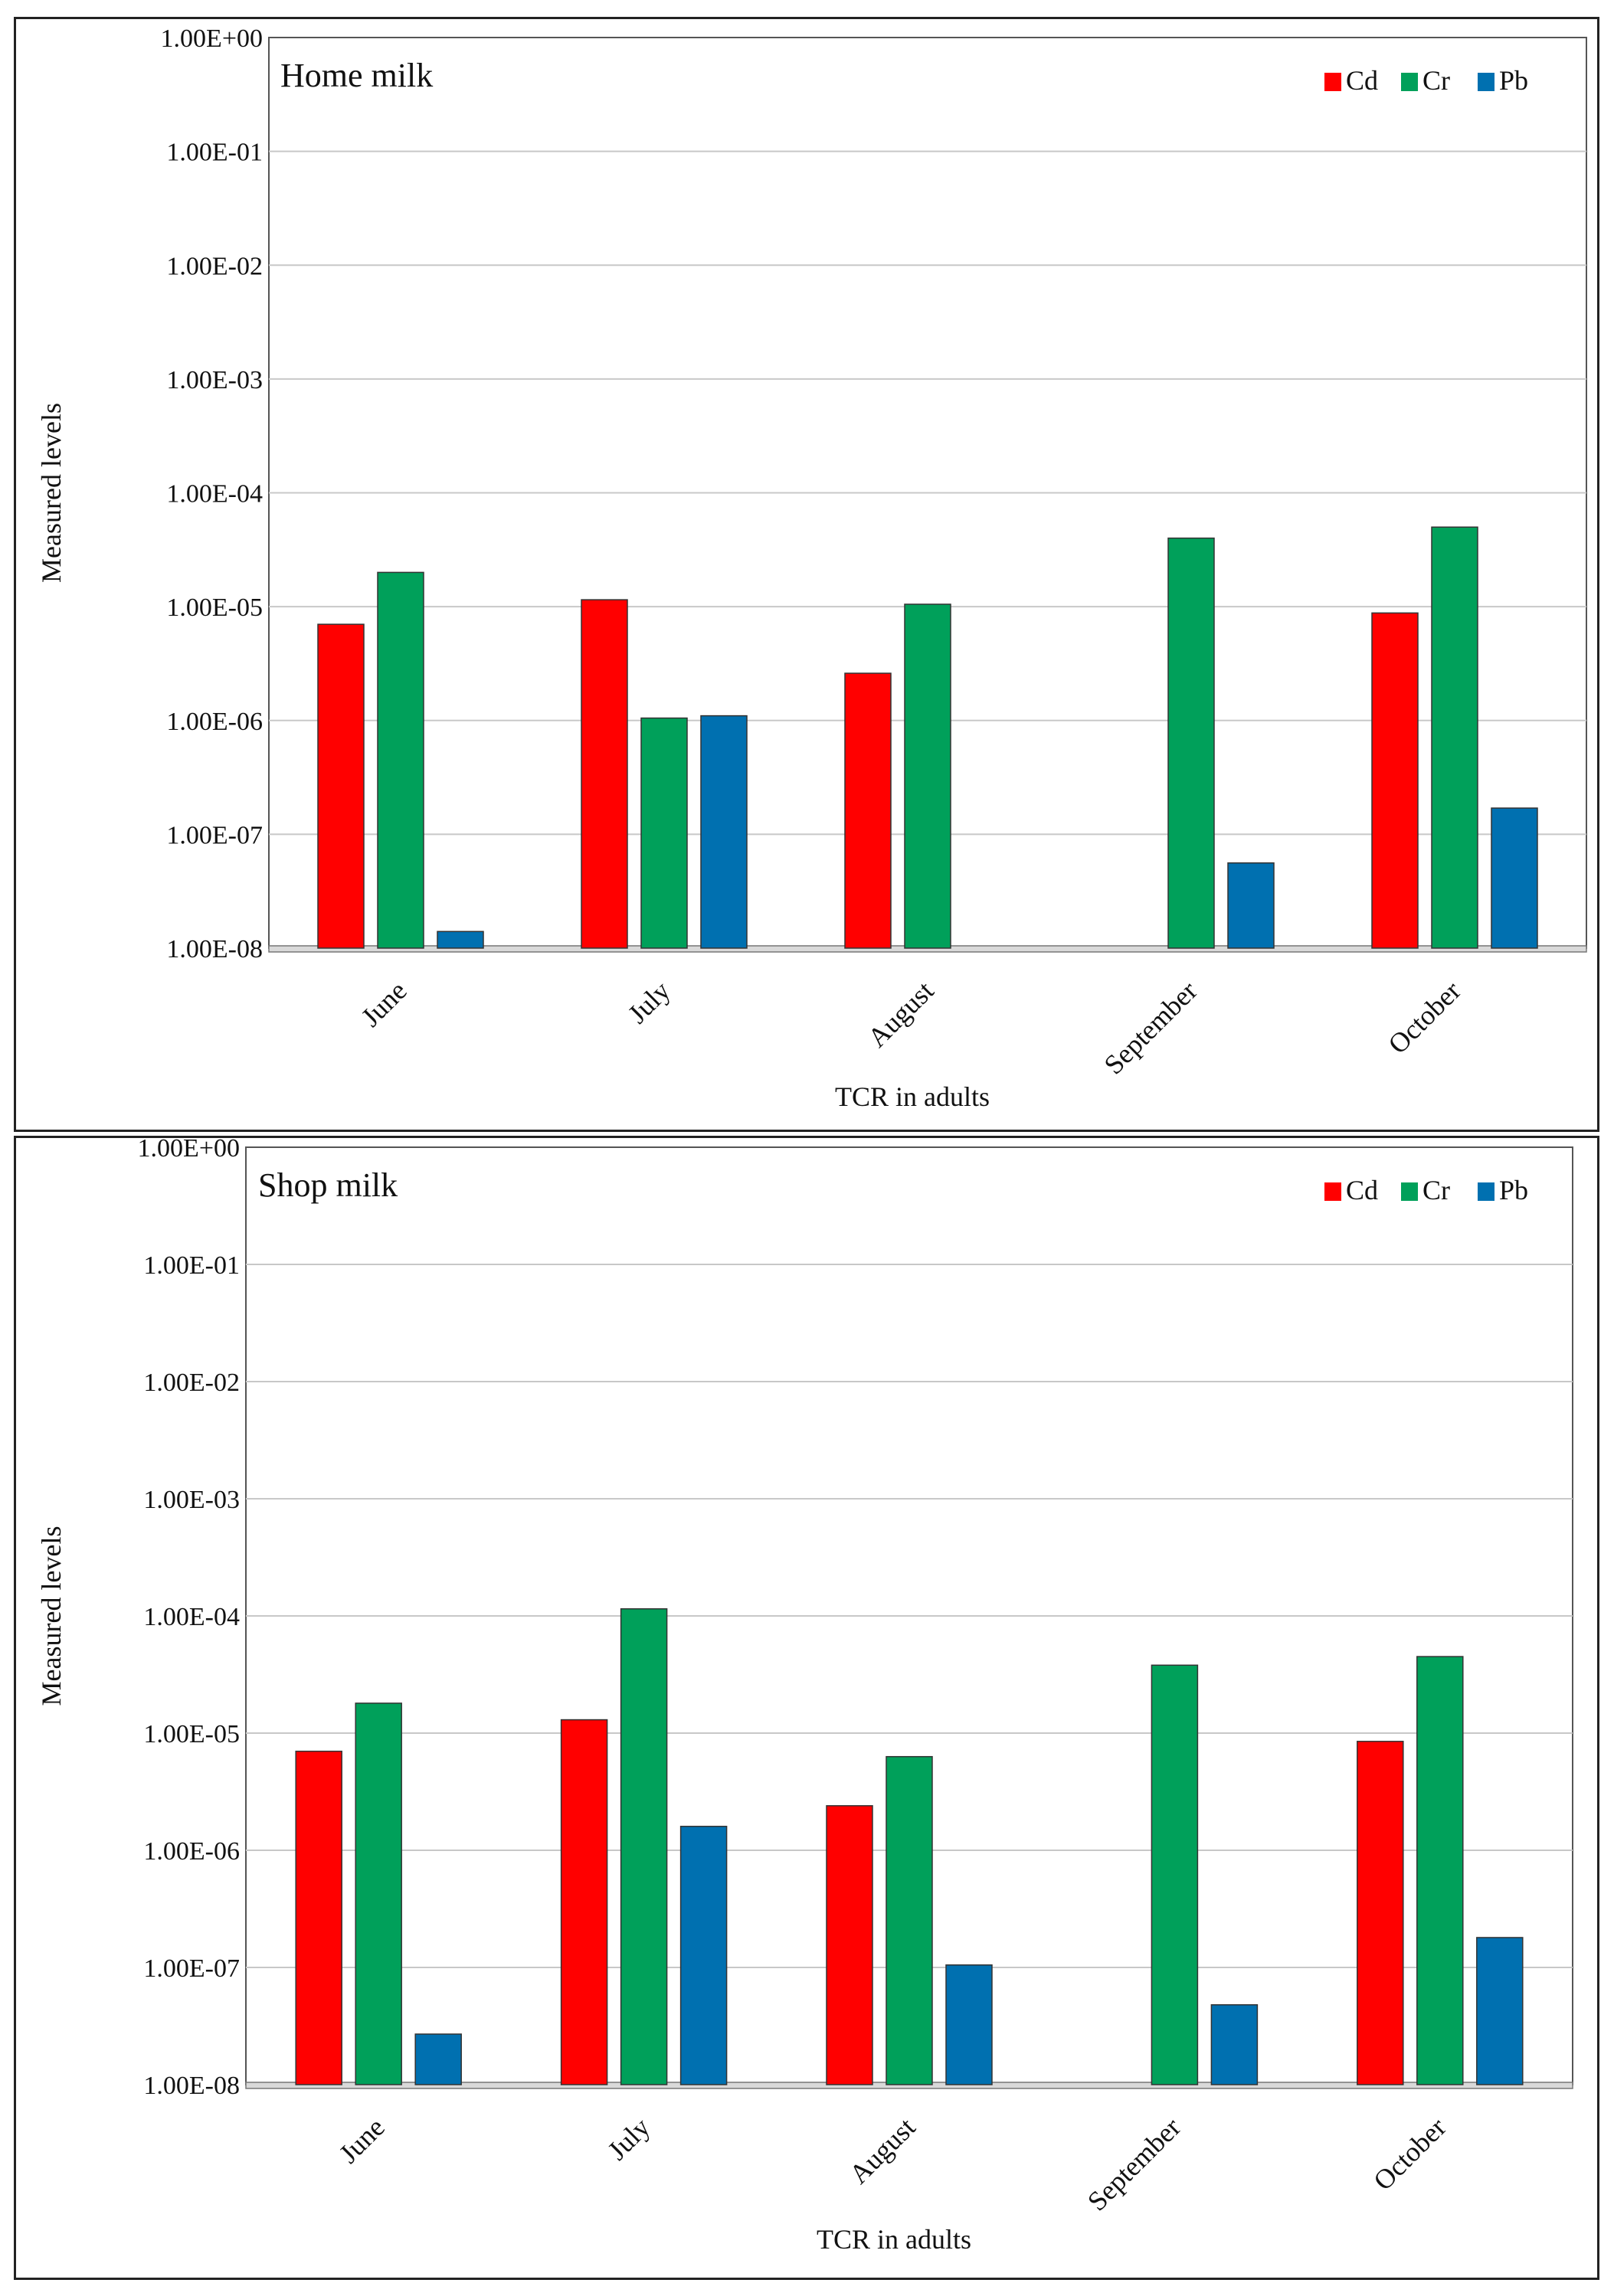  What do you see at coordinates (328, 1185) in the screenshot?
I see `chart-title: Shop milk` at bounding box center [328, 1185].